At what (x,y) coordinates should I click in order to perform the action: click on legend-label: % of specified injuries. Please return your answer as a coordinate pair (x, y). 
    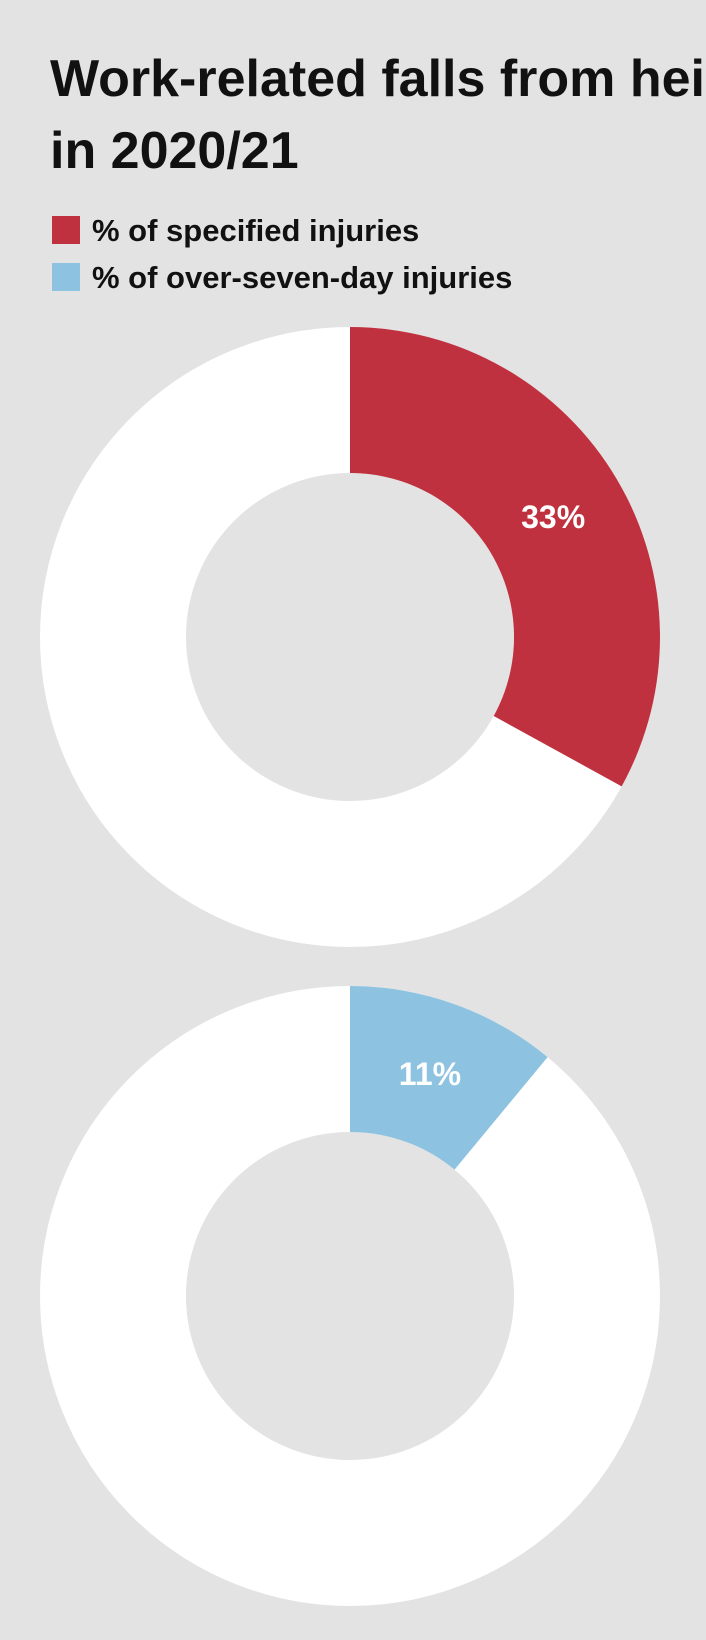
    Looking at the image, I should click on (255, 230).